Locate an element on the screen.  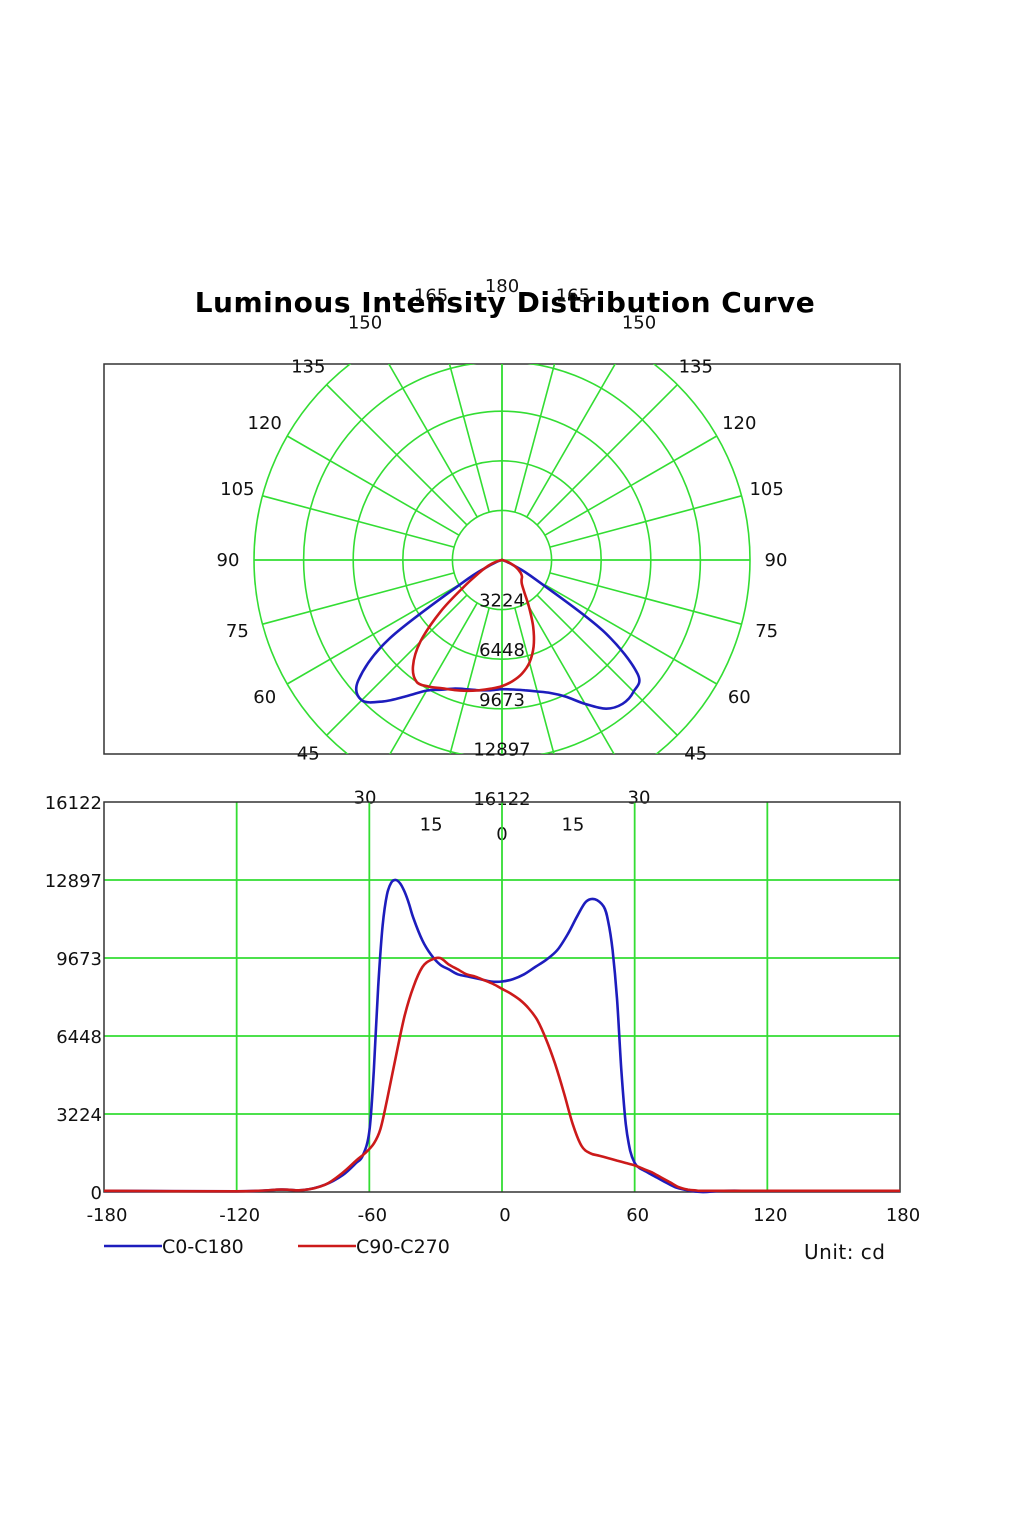
polar-angle-label-right: 150 is located at coordinates (639, 323).